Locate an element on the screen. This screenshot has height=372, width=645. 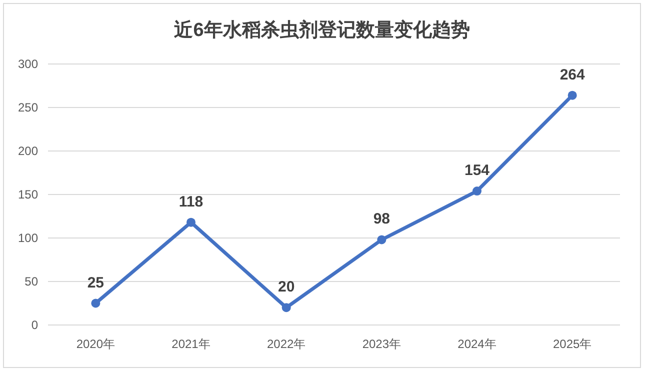
x-tick-label: 2024年 is located at coordinates (477, 344).